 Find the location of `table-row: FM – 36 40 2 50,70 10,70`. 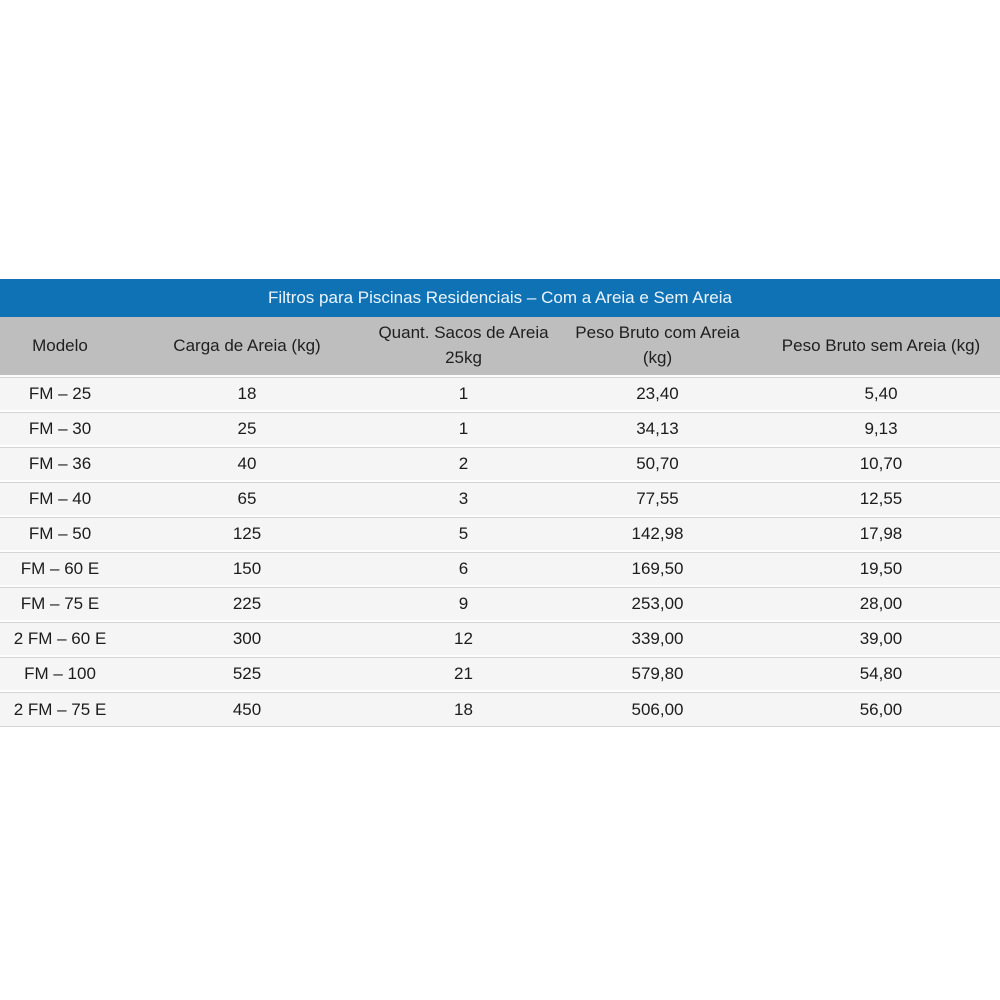

table-row: FM – 36 40 2 50,70 10,70 is located at coordinates (500, 464).